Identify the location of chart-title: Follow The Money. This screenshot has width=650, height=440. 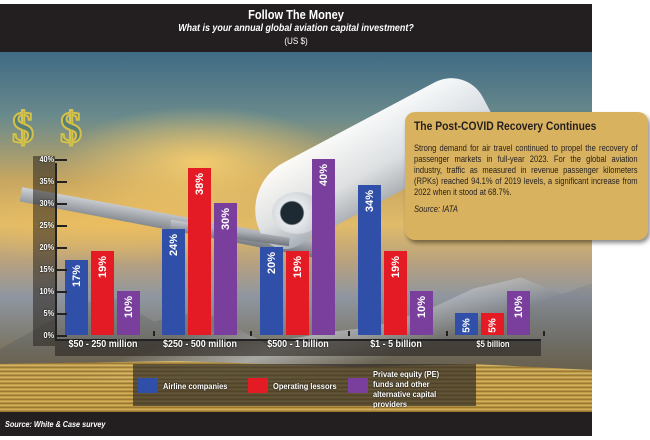
(296, 14).